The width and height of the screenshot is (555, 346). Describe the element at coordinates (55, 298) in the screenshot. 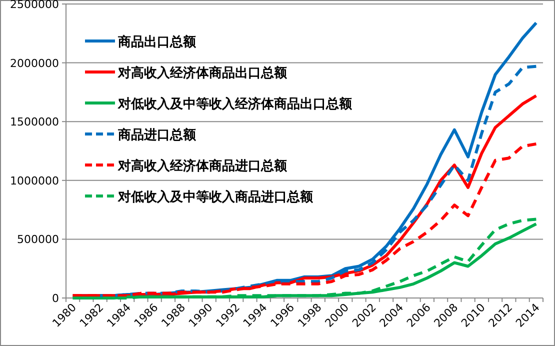

I see `y-tick-label: 0` at that location.